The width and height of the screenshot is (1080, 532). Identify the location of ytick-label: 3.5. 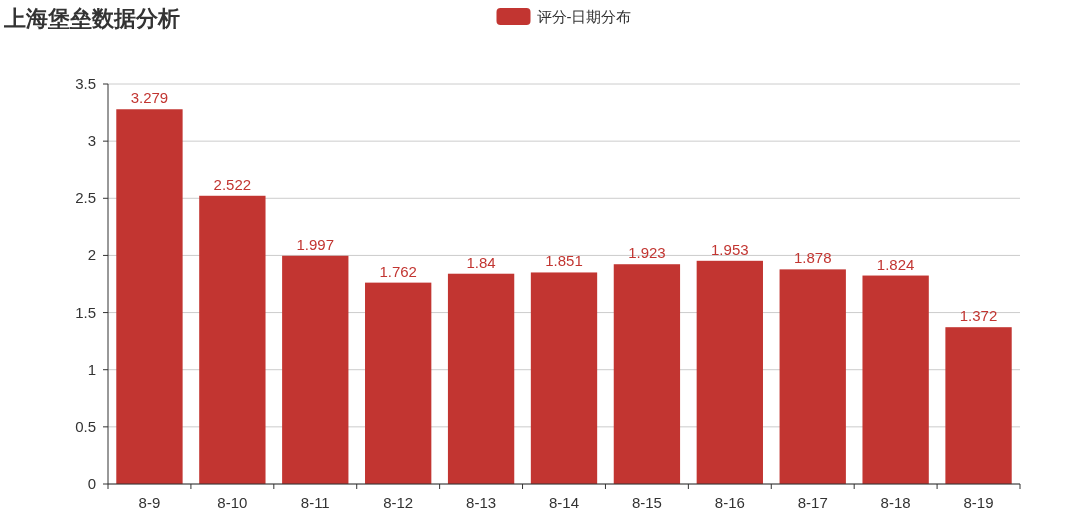
(85, 83).